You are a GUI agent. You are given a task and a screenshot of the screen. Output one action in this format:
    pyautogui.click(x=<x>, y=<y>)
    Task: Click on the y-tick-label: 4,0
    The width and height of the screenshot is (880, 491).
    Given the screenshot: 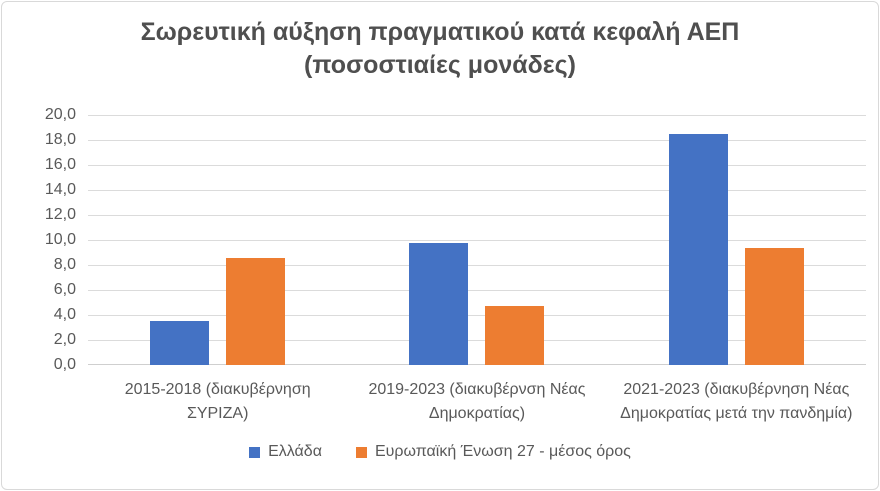 What is the action you would take?
    pyautogui.click(x=64, y=314)
    